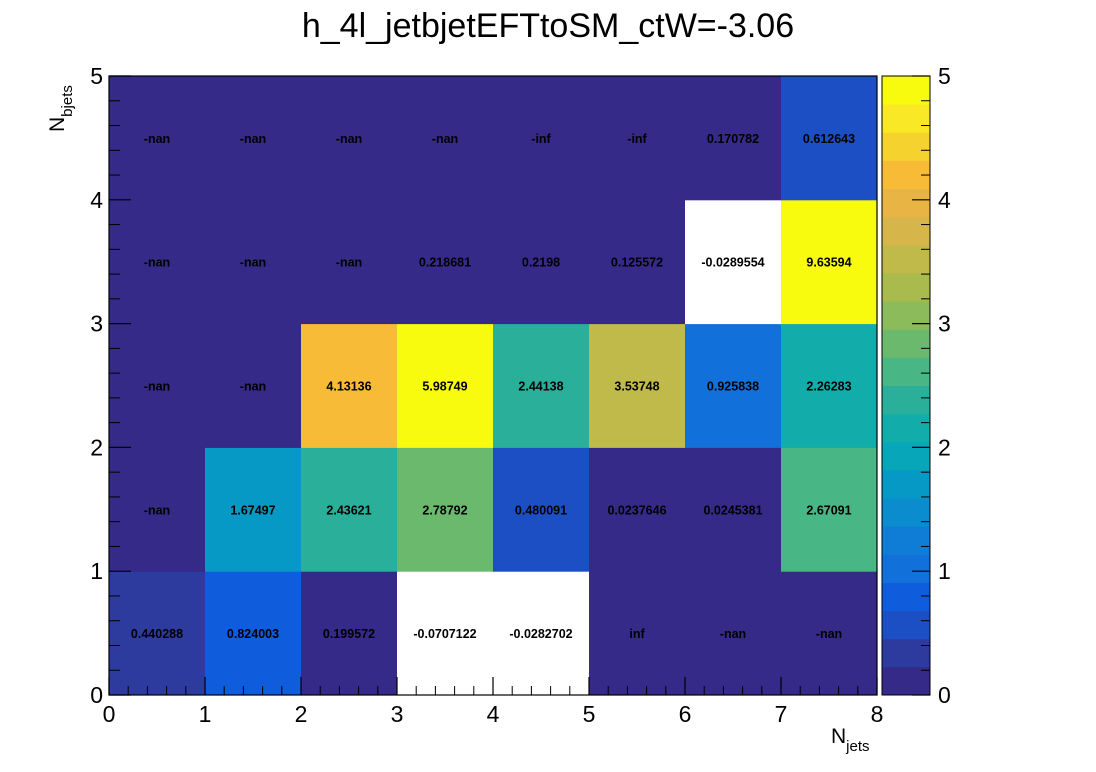 This screenshot has width=1096, height=772. What do you see at coordinates (109, 714) in the screenshot?
I see `x-tick-label: 0` at bounding box center [109, 714].